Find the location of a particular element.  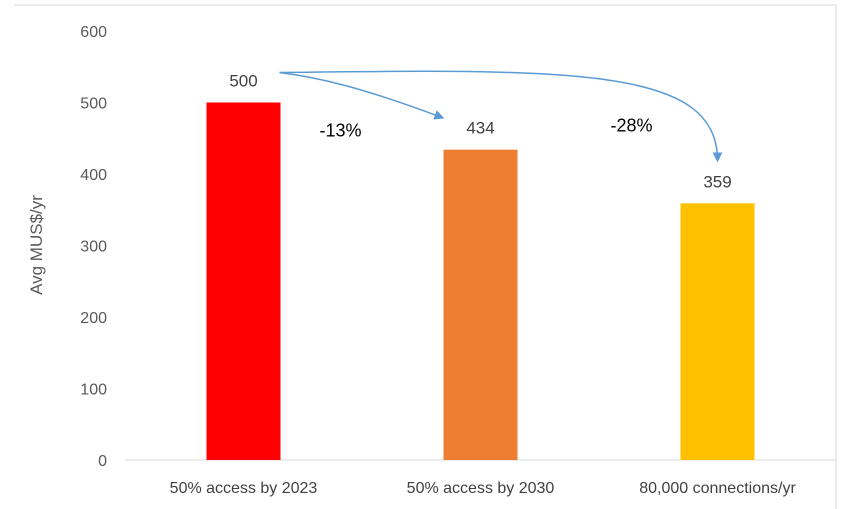

y-tick-label: 600 is located at coordinates (93, 32).